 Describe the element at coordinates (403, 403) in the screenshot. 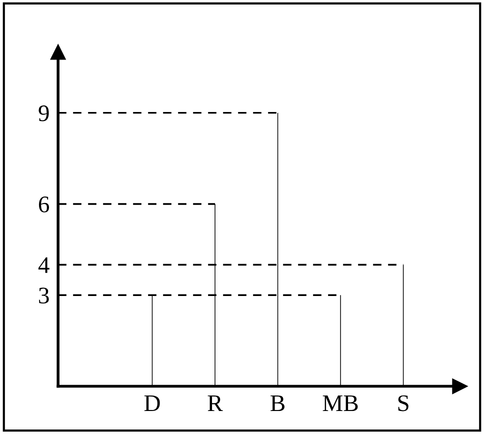

I see `x-tick-label: S` at that location.